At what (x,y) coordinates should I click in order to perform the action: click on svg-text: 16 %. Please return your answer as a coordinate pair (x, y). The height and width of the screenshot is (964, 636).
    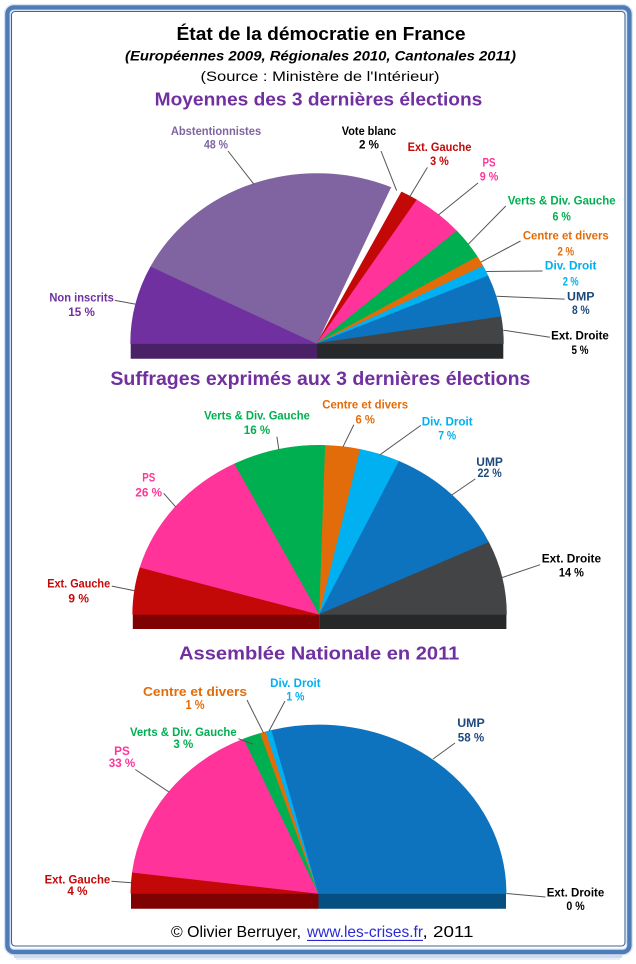
    Looking at the image, I should click on (257, 431).